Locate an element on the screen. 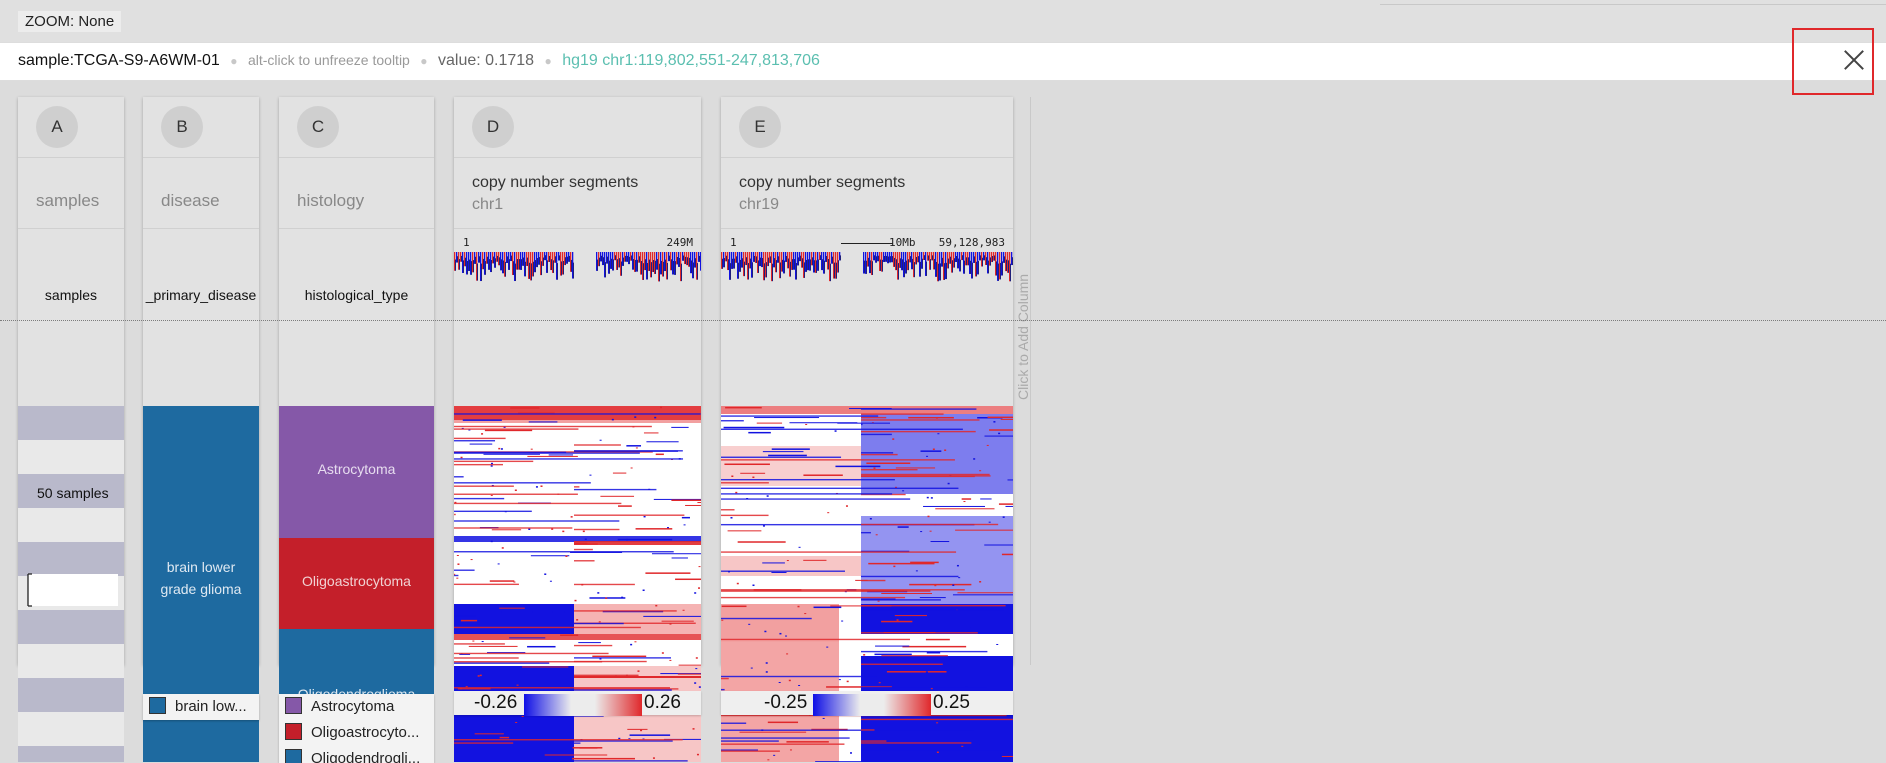  column-field: copy number segments chr19 is located at coordinates (867, 193).